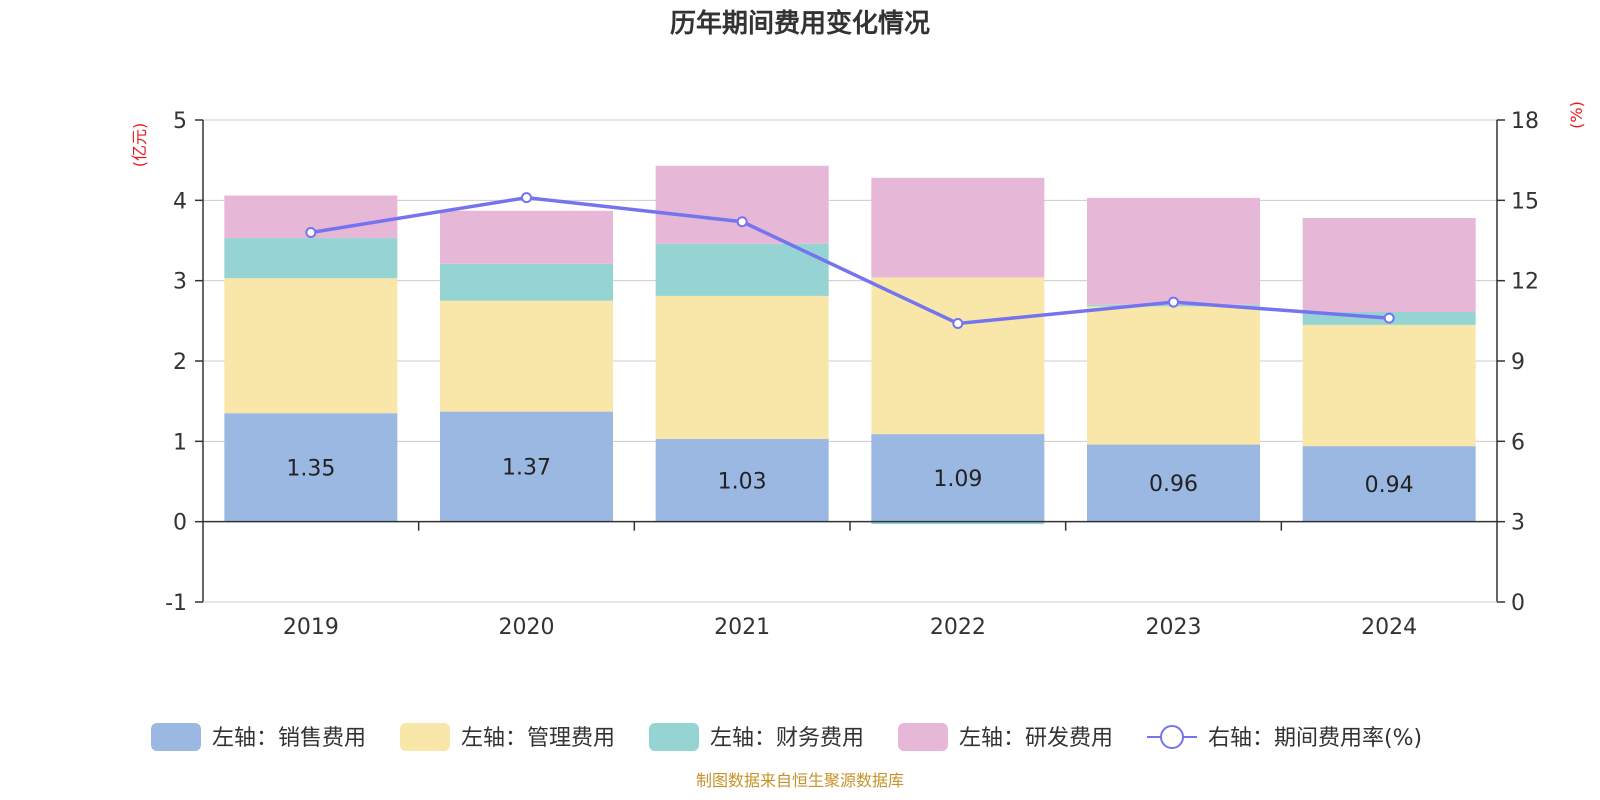 The width and height of the screenshot is (1600, 800). I want to click on left-tick-label: -1, so click(176, 603).